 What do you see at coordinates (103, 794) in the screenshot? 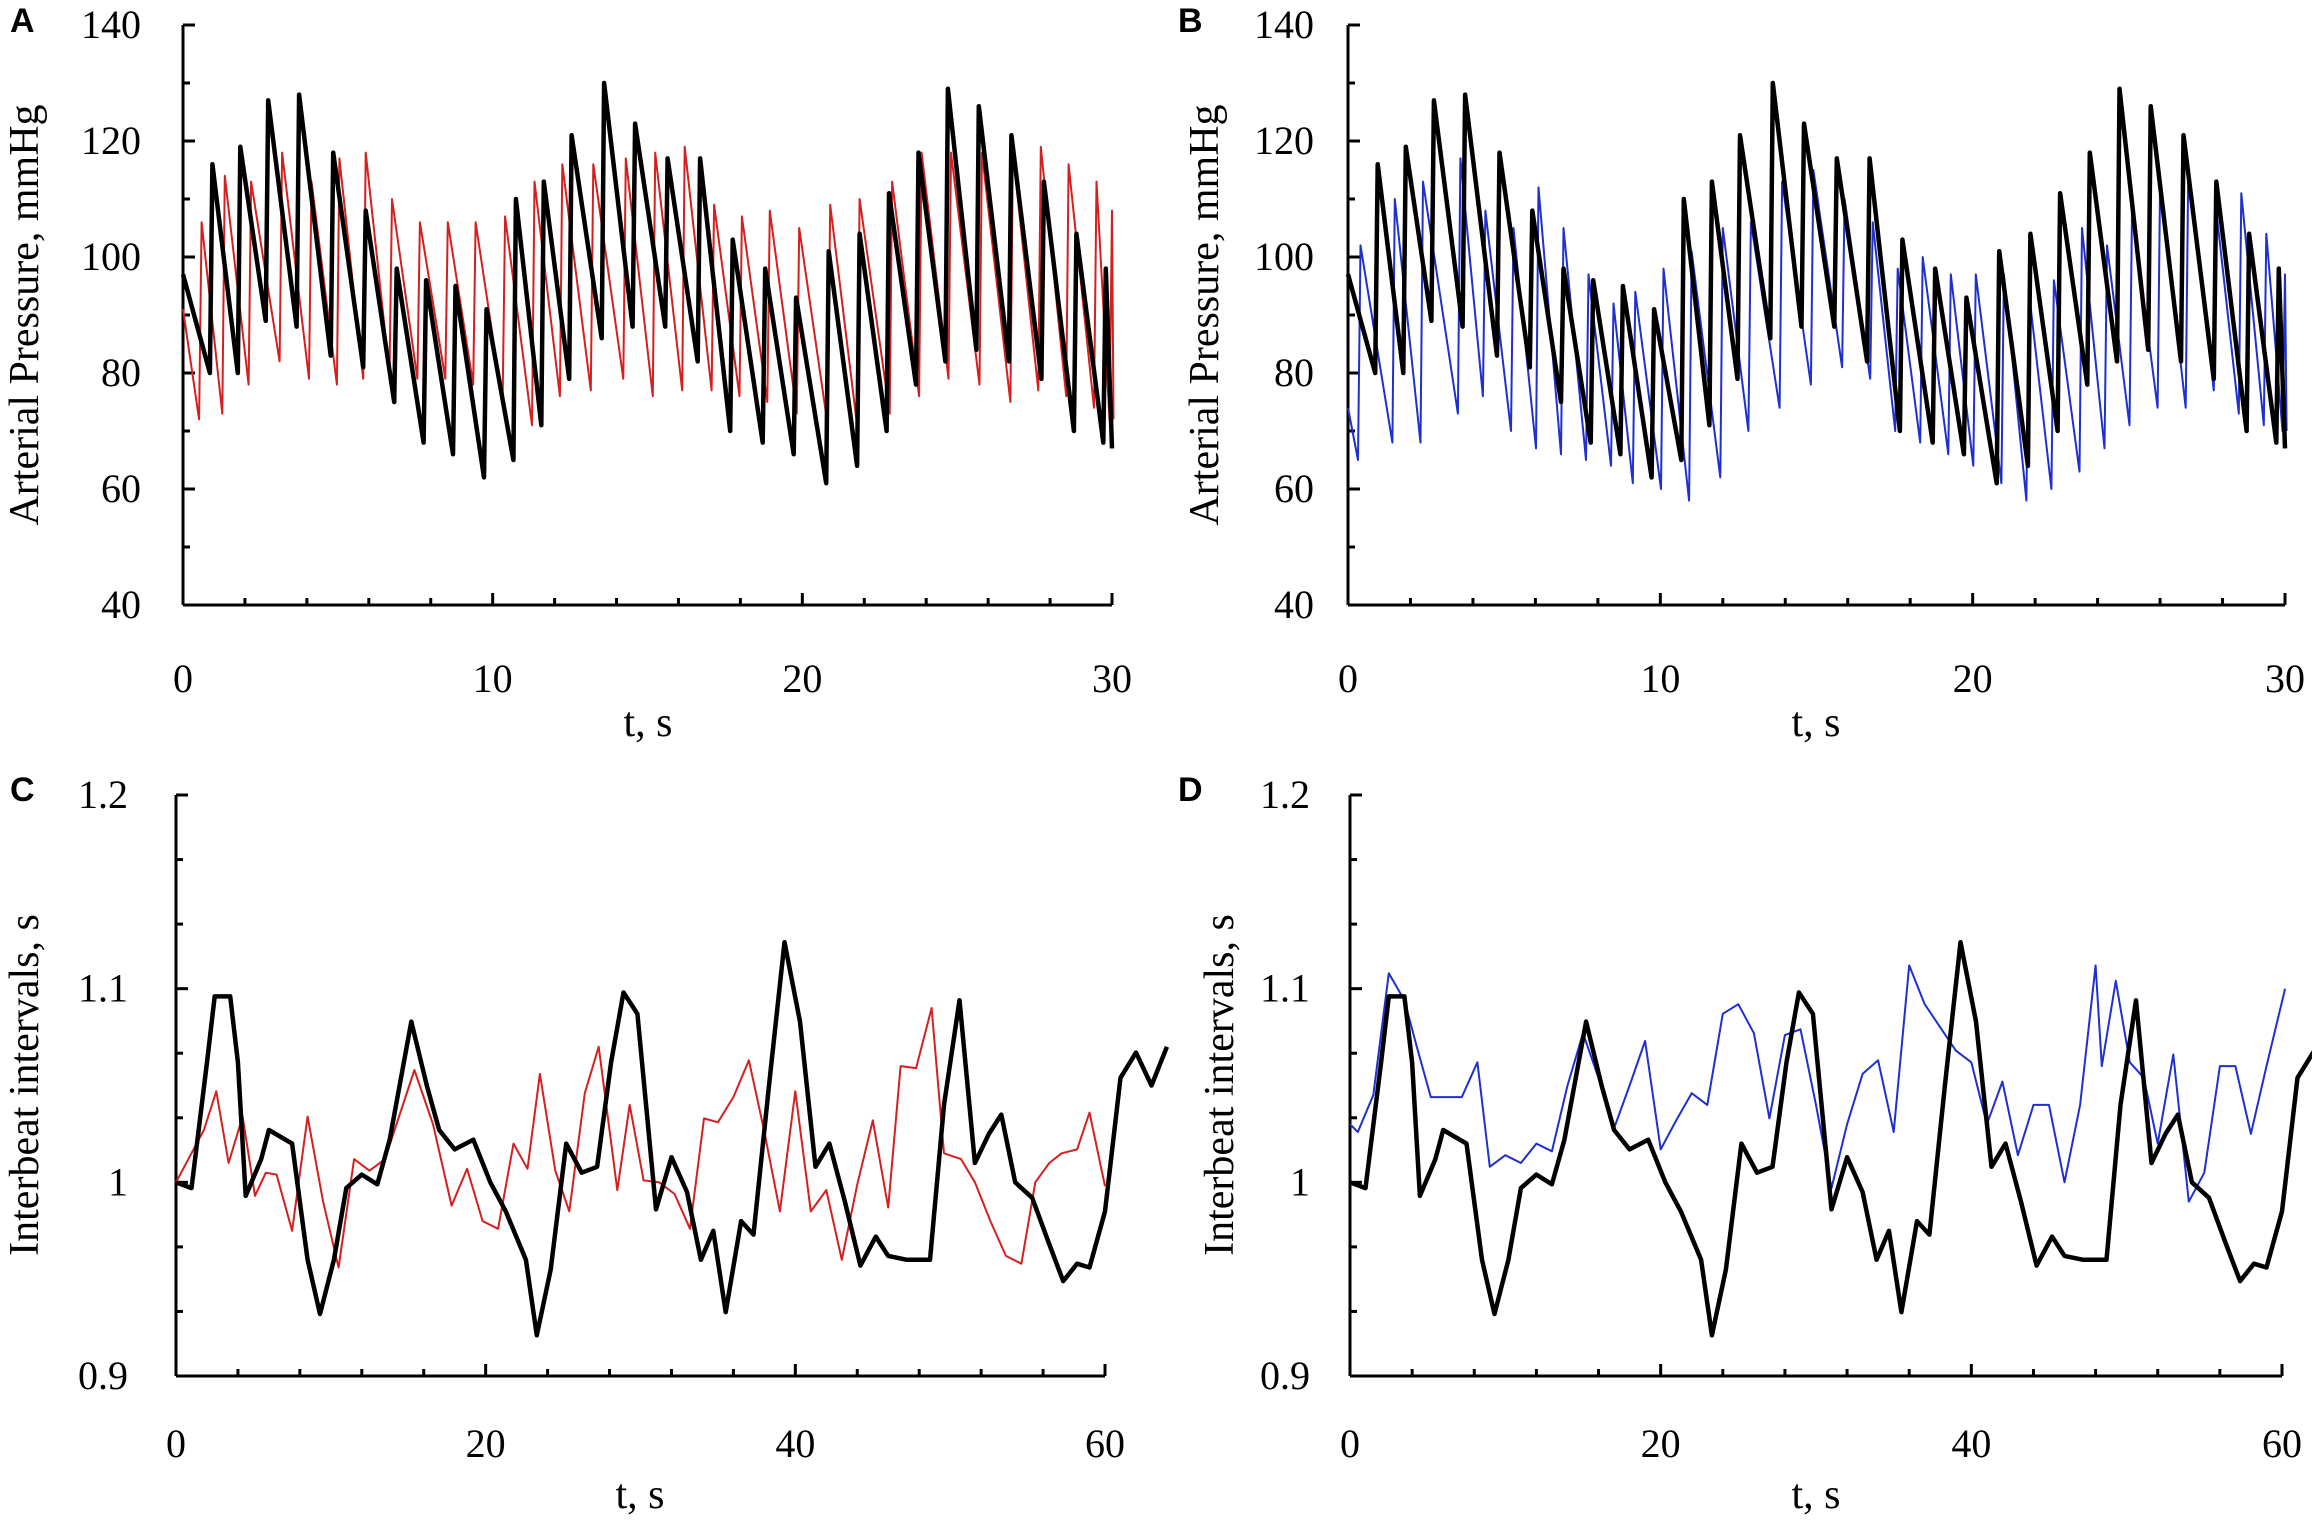
I see `panel-c-y-tick-label: 1.2` at bounding box center [103, 794].